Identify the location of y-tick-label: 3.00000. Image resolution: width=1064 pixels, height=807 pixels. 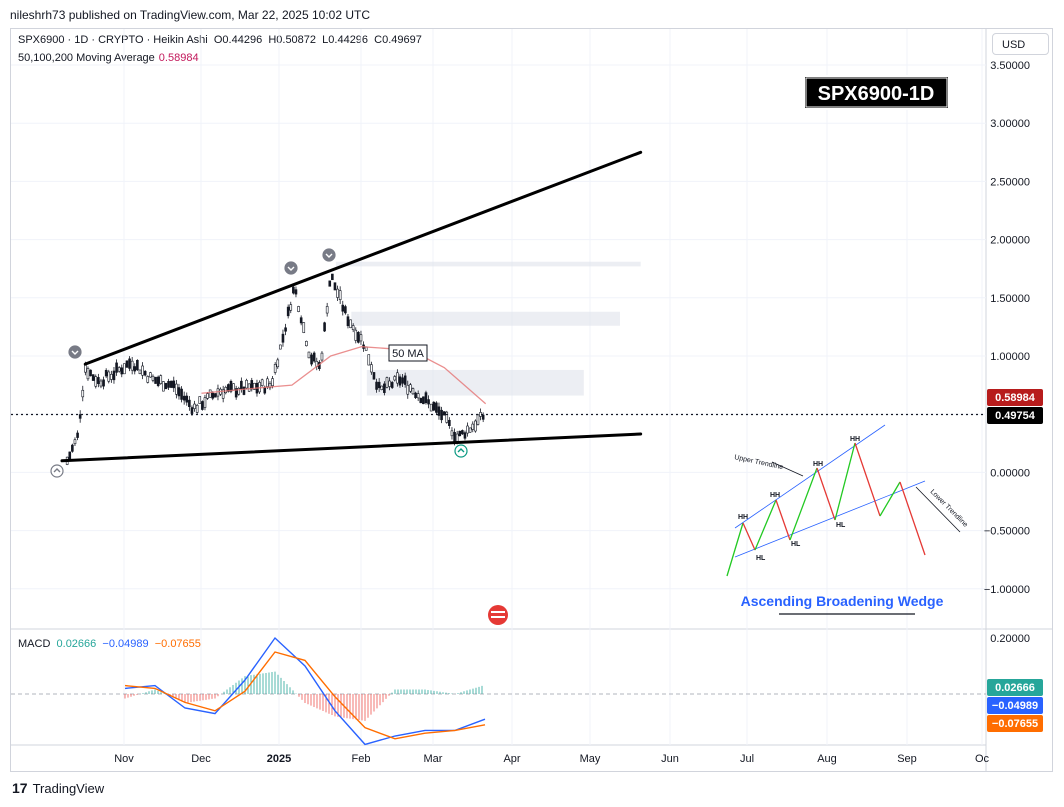
(1010, 124).